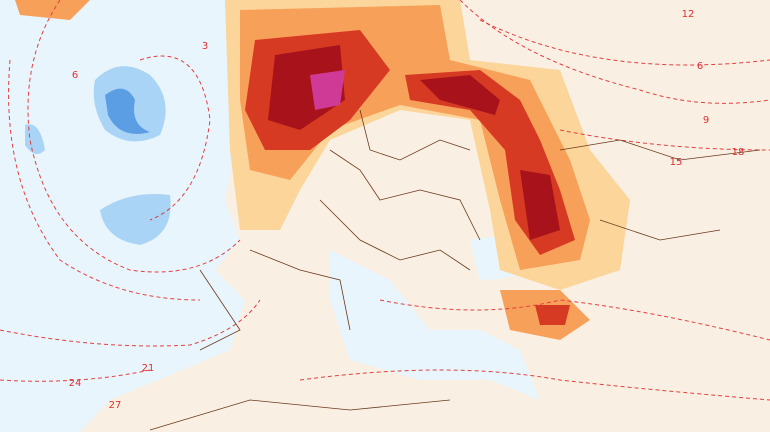 The image size is (770, 432). What do you see at coordinates (738, 152) in the screenshot?
I see `contour-label: 18` at bounding box center [738, 152].